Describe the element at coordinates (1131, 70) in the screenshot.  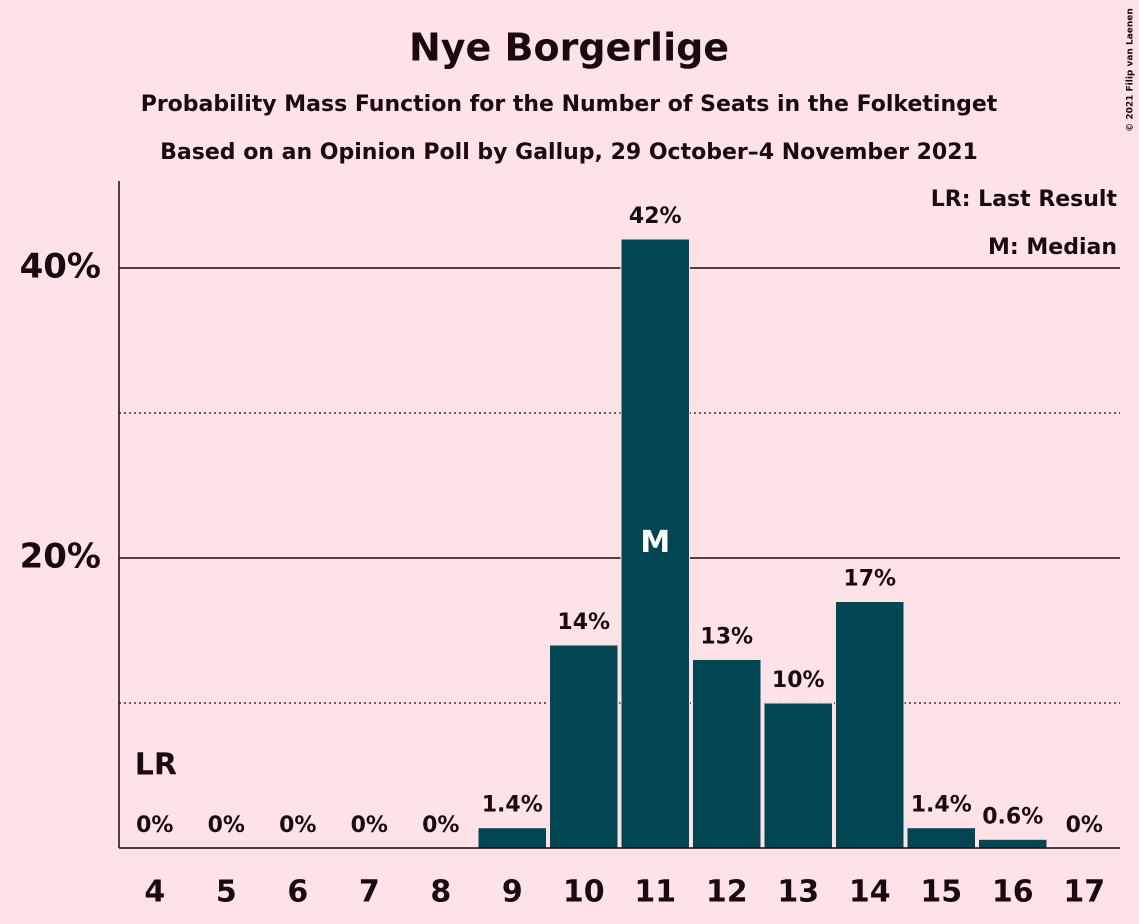
I see `copyright: © 2021 Filip van Laenen` at that location.